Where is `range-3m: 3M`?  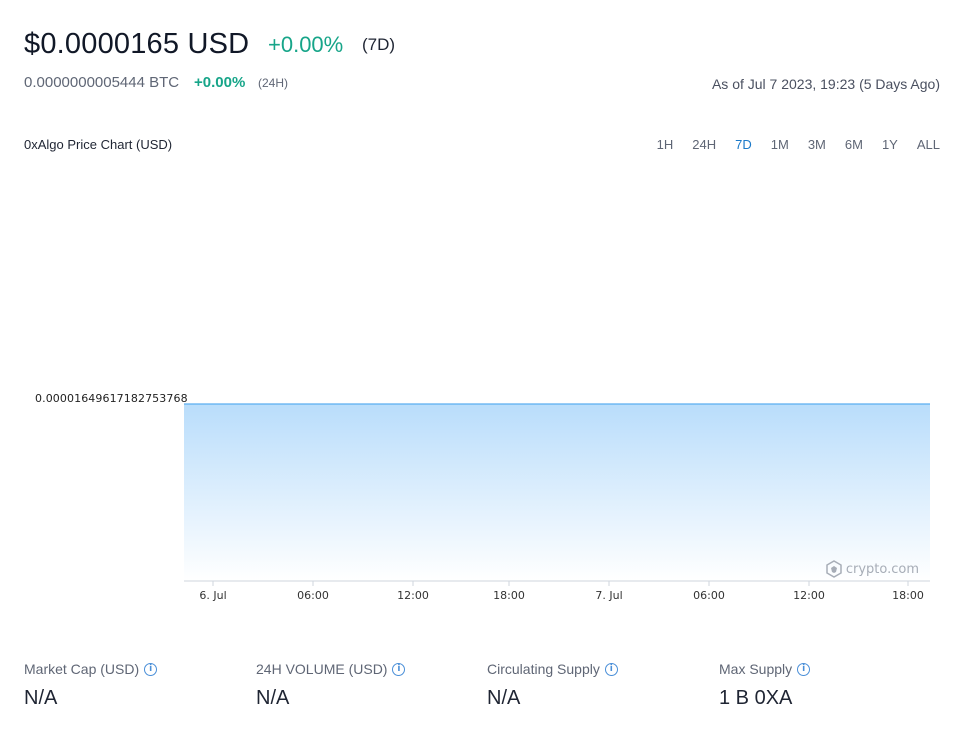 range-3m: 3M is located at coordinates (816, 144).